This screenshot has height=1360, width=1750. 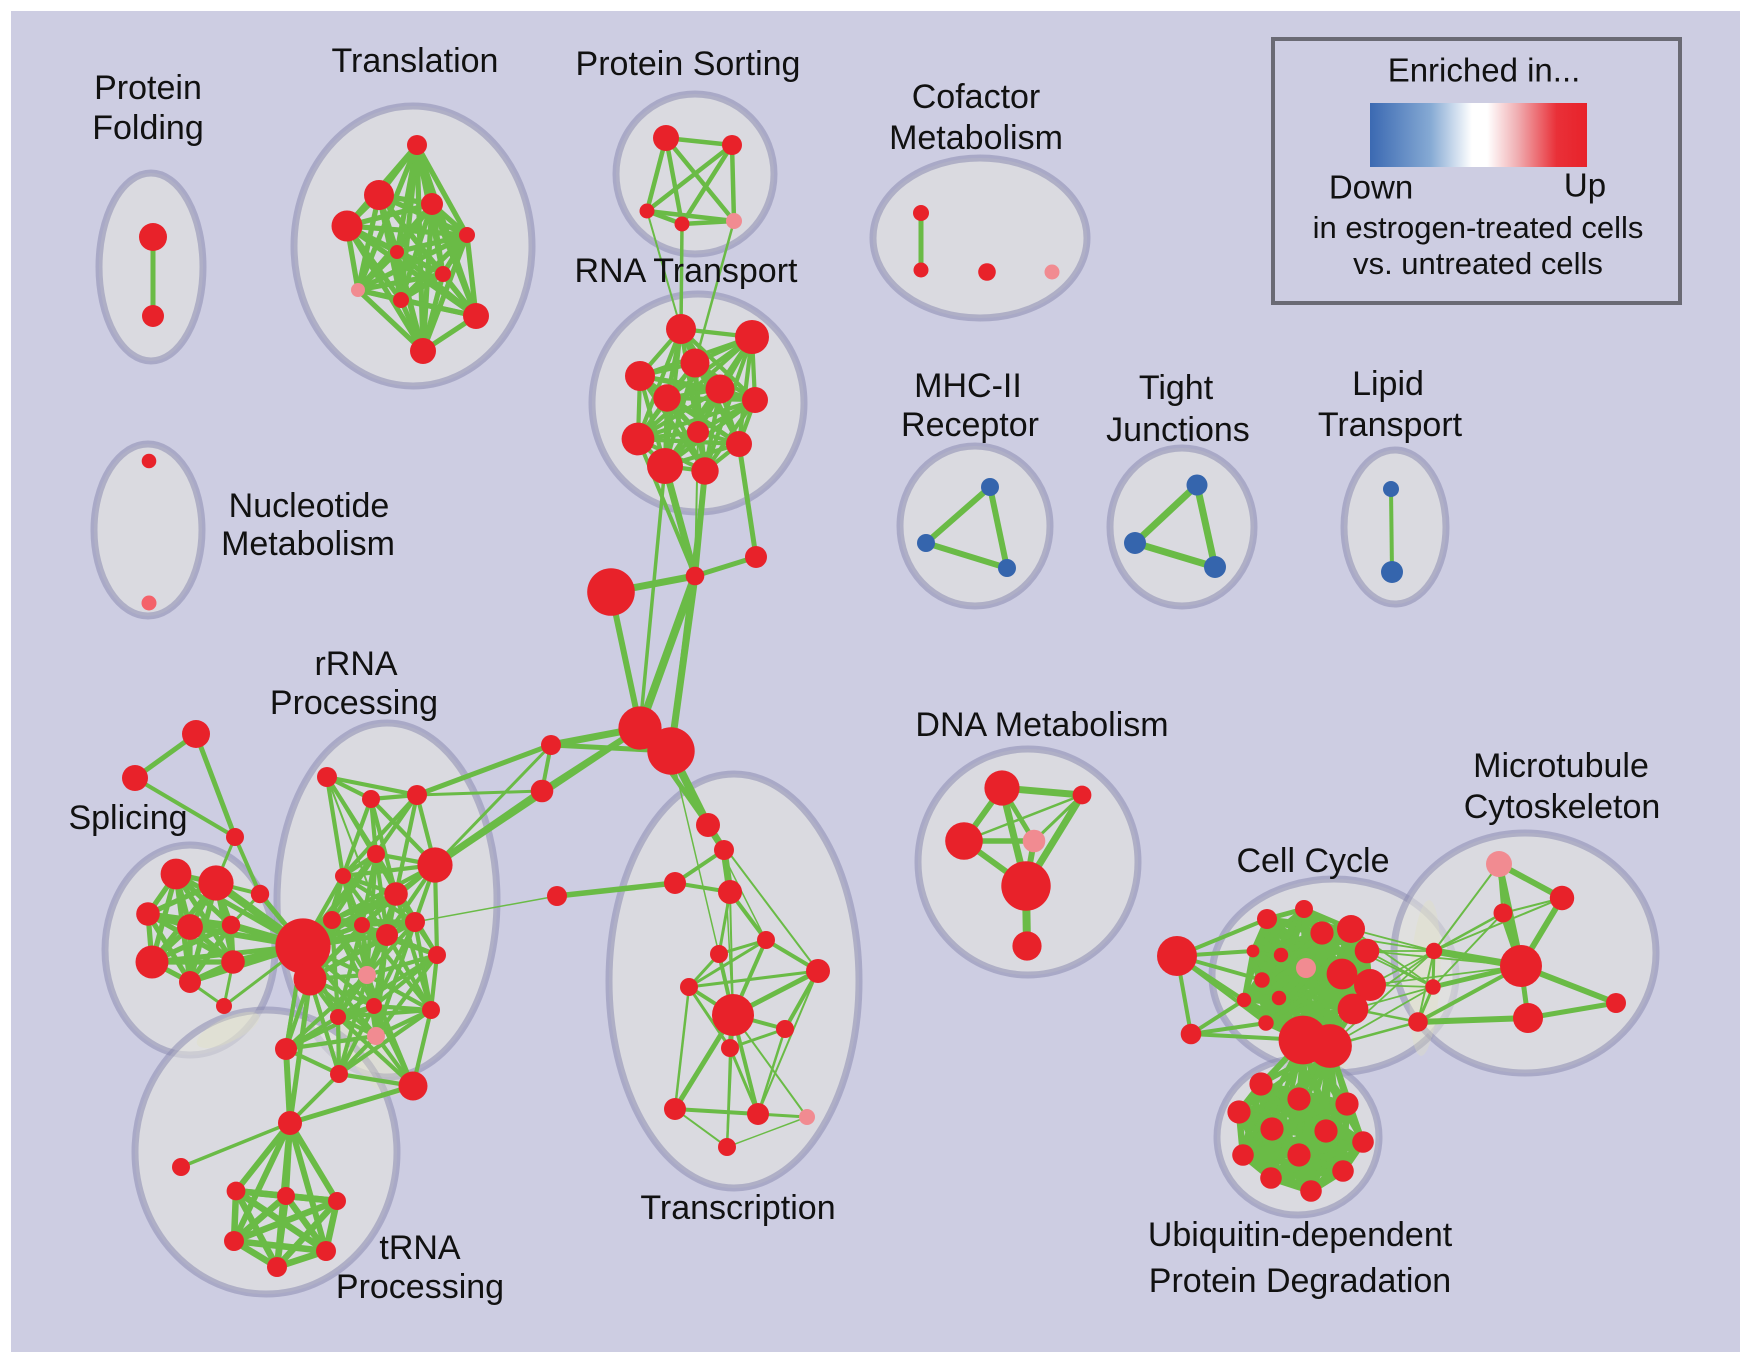 What do you see at coordinates (1300, 1281) in the screenshot?
I see `svg-text: Protein Degradation` at bounding box center [1300, 1281].